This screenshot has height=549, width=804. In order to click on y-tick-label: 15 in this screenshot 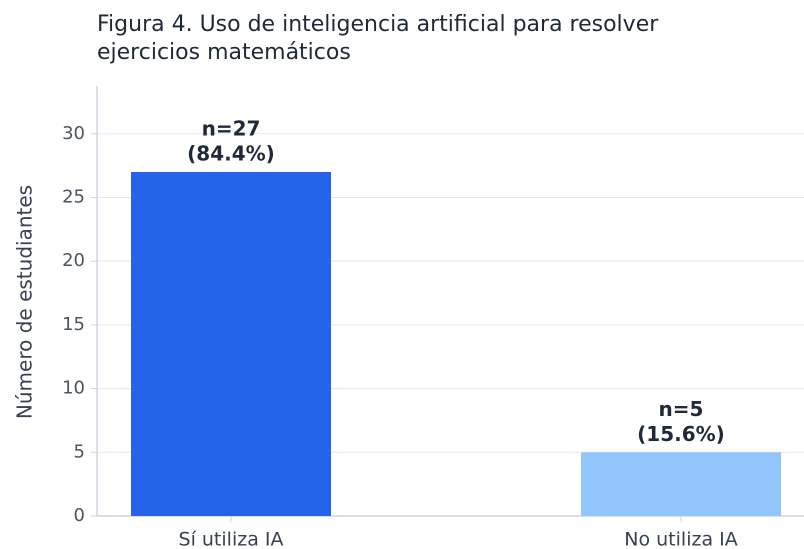, I will do `click(73, 324)`.